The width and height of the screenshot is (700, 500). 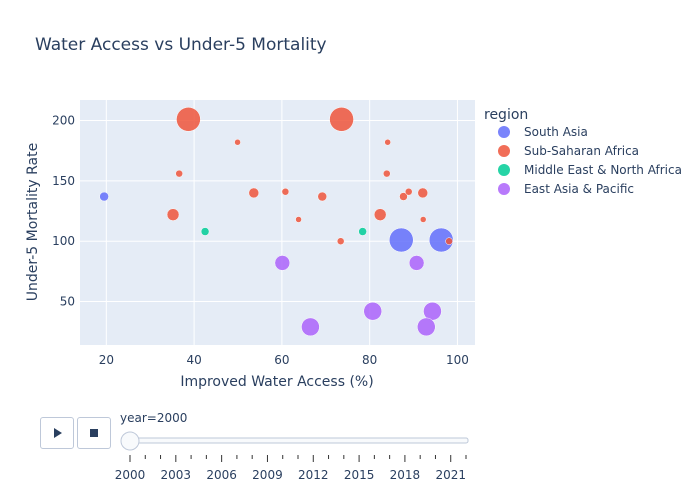 What do you see at coordinates (359, 475) in the screenshot?
I see `slider-step-label: 2015` at bounding box center [359, 475].